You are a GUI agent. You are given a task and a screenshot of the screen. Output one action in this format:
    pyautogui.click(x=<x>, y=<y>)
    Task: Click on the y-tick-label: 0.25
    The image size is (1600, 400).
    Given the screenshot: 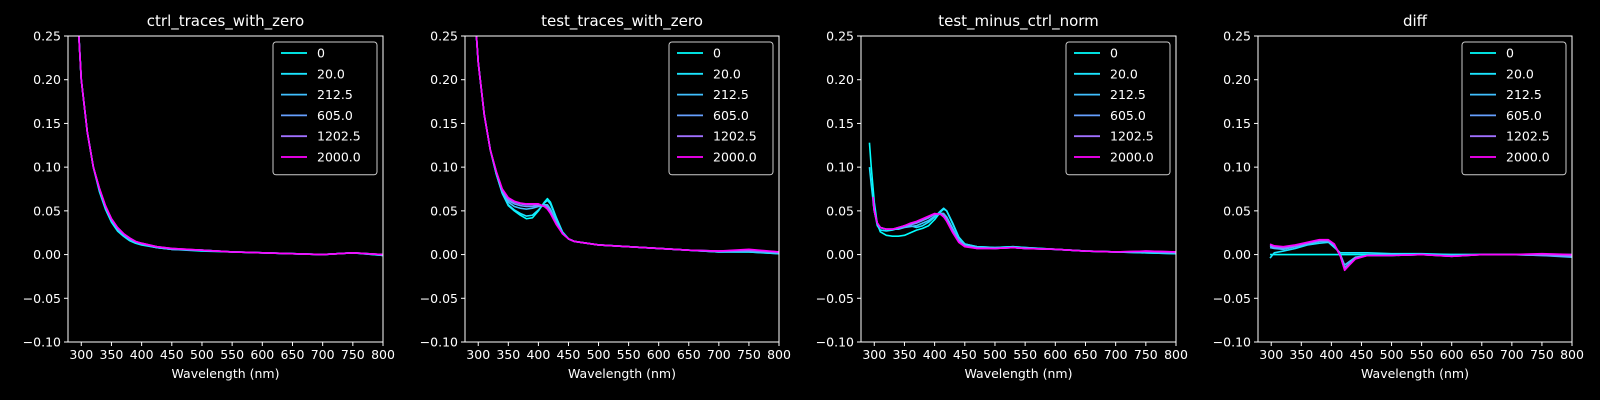 What is the action you would take?
    pyautogui.click(x=840, y=36)
    